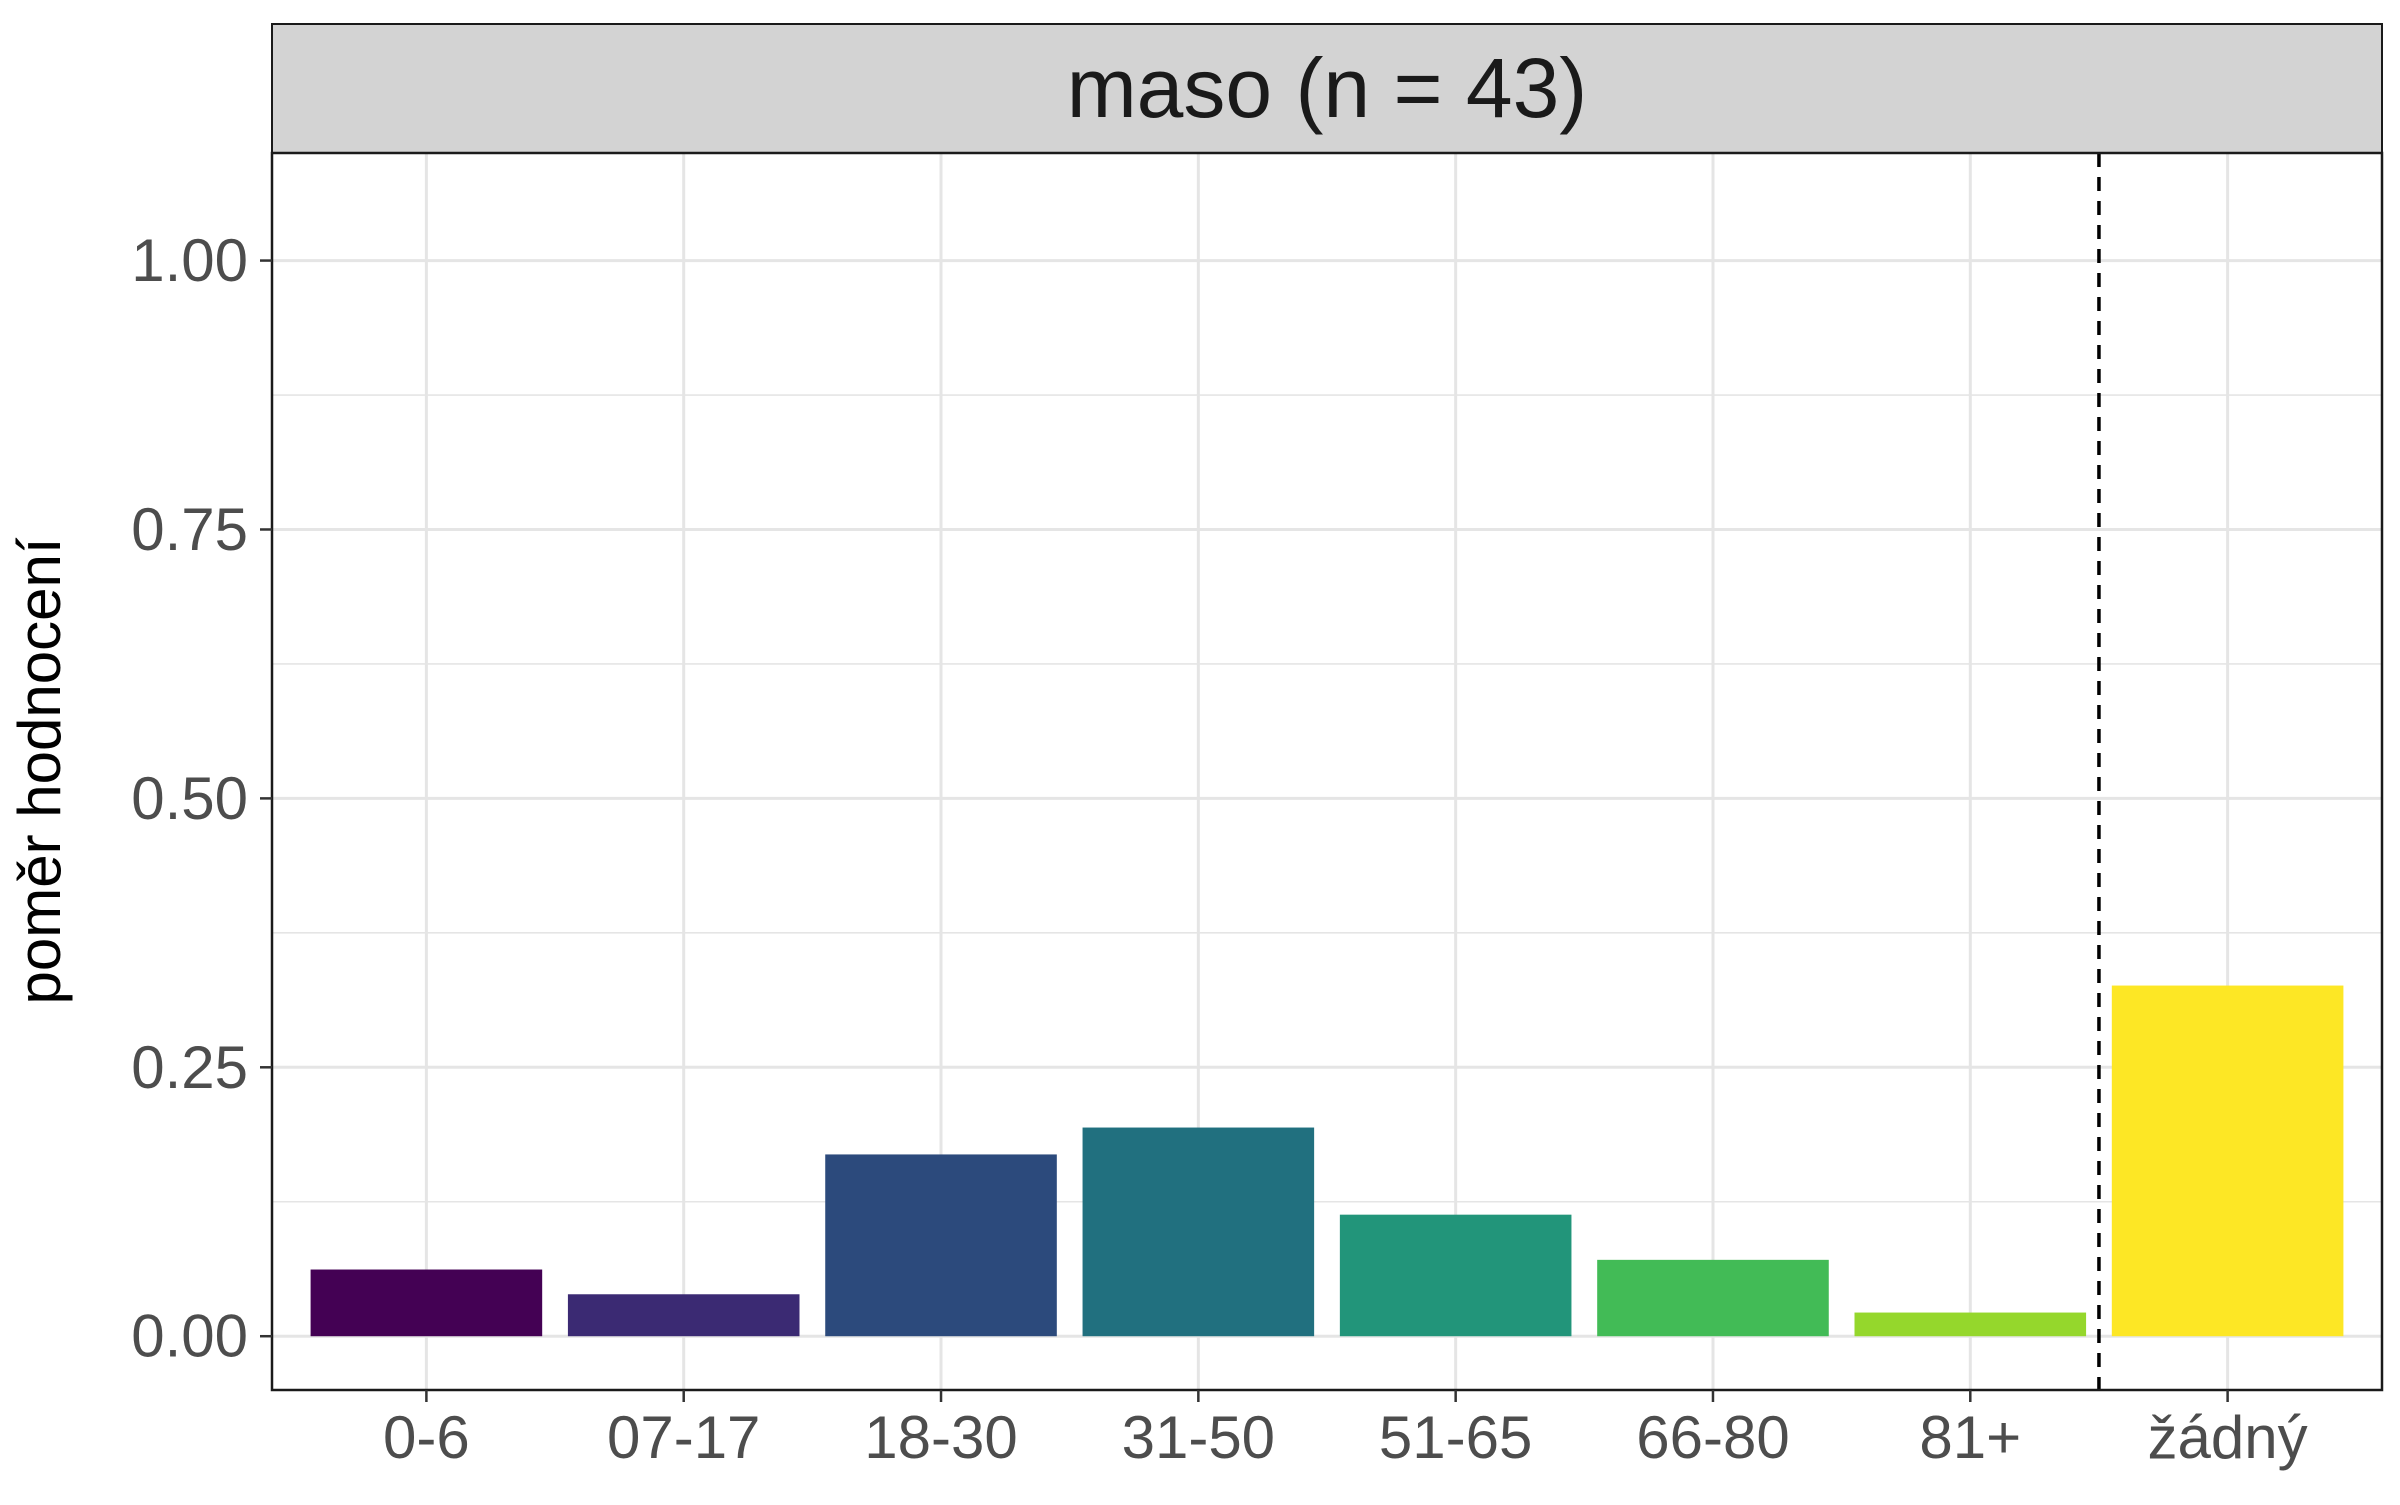 Image resolution: width=2400 pixels, height=1505 pixels. What do you see at coordinates (189, 798) in the screenshot?
I see `y-tick-label: 0.50` at bounding box center [189, 798].